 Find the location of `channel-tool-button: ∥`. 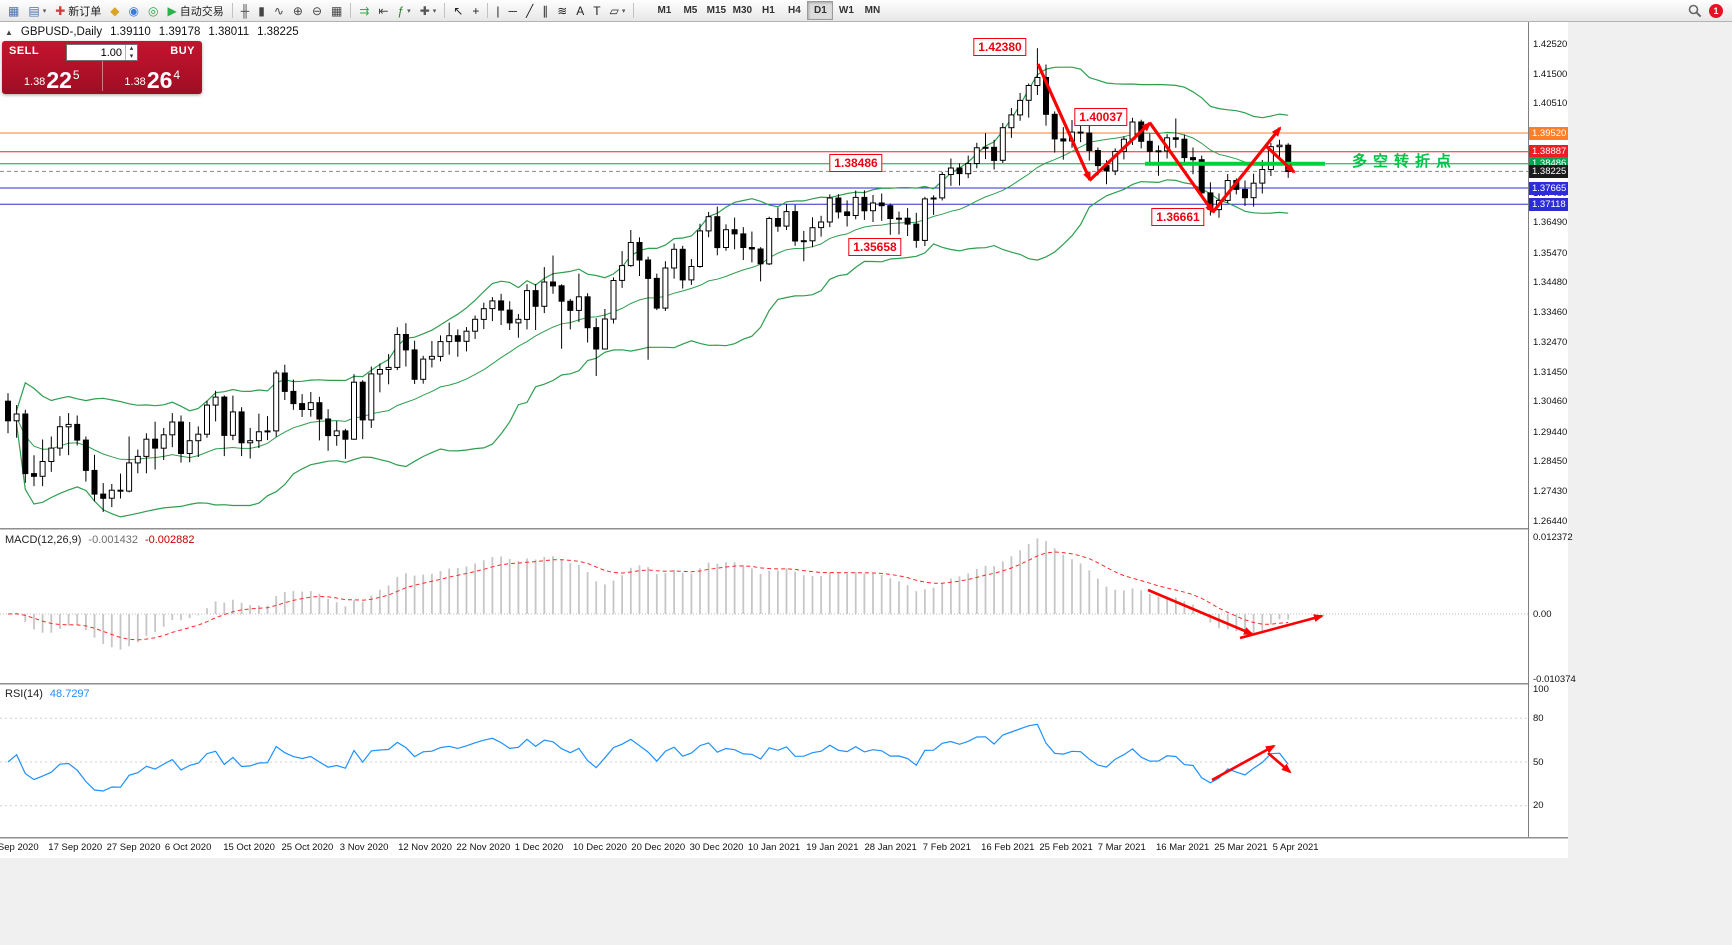

channel-tool-button: ∥ is located at coordinates (545, 10).